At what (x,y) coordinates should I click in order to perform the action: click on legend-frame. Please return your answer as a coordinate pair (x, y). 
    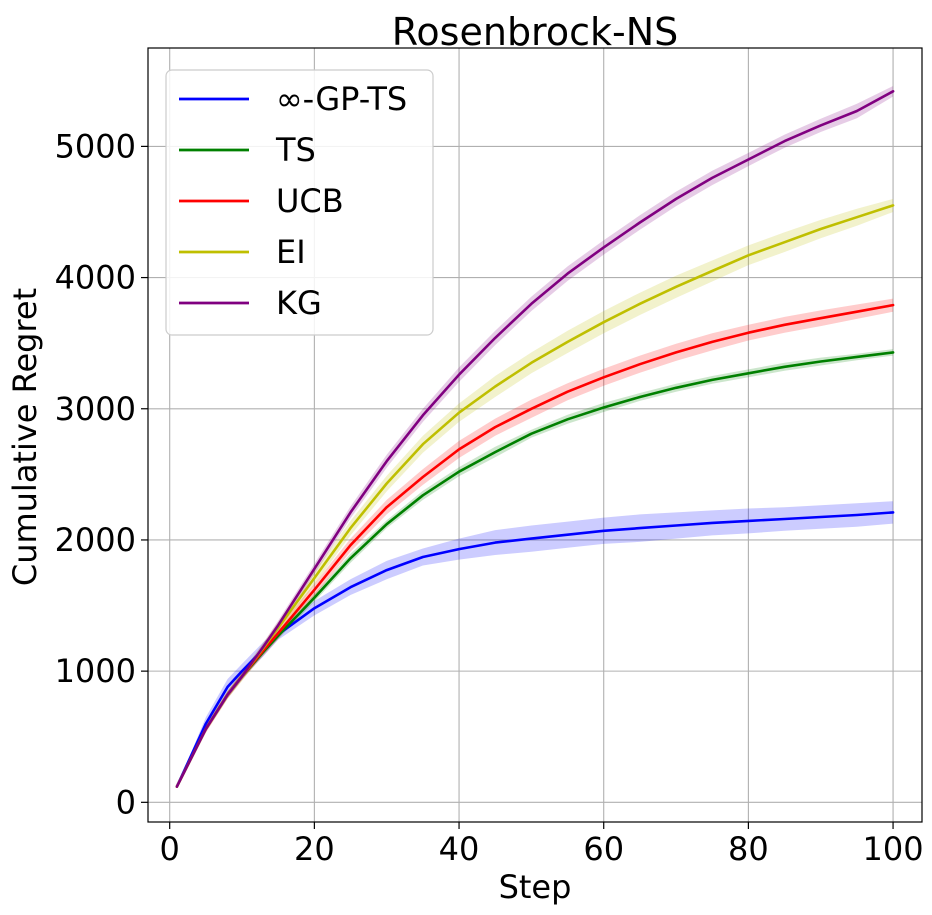
    Looking at the image, I should click on (299, 202).